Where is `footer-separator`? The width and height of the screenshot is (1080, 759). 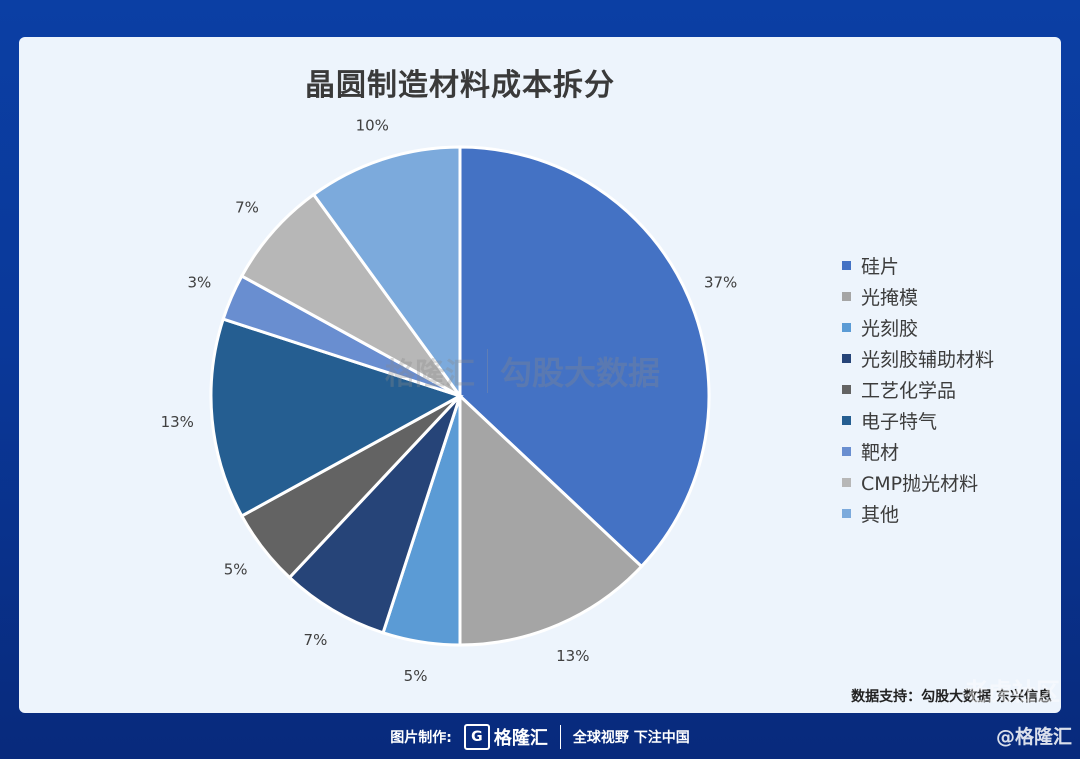
footer-separator is located at coordinates (560, 737).